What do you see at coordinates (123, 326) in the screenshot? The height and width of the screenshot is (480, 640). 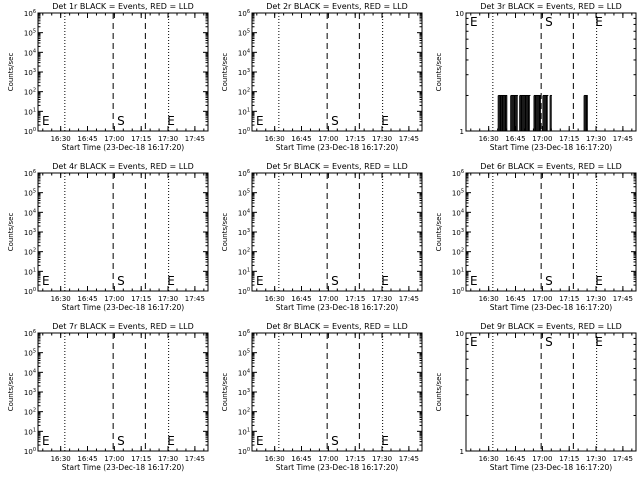 I see `chart-title: Det 7r BLACK = Events, RED = LLD` at bounding box center [123, 326].